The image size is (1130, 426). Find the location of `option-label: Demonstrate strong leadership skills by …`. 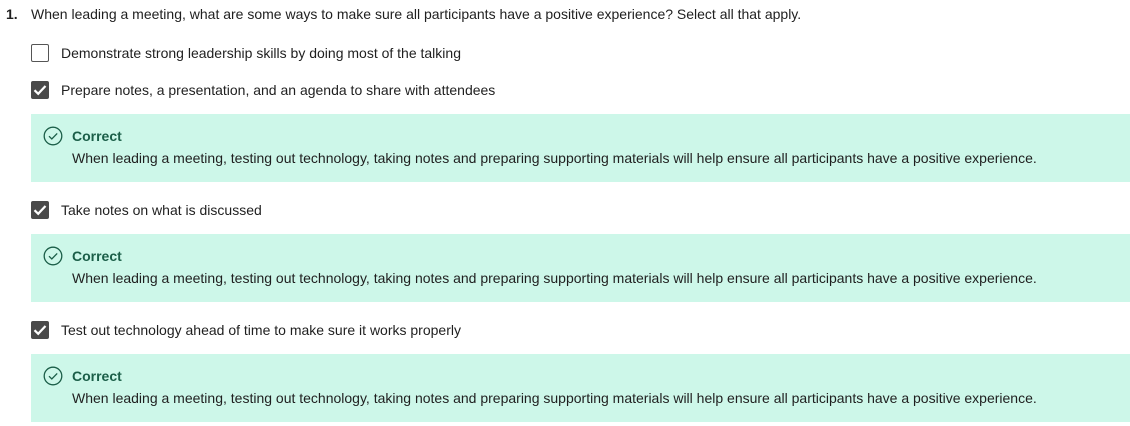

option-label: Demonstrate strong leadership skills by … is located at coordinates (261, 53).